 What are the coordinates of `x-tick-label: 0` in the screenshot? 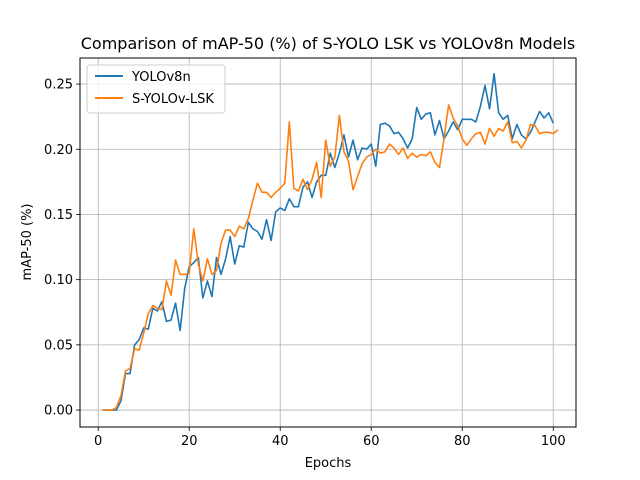 It's located at (98, 441).